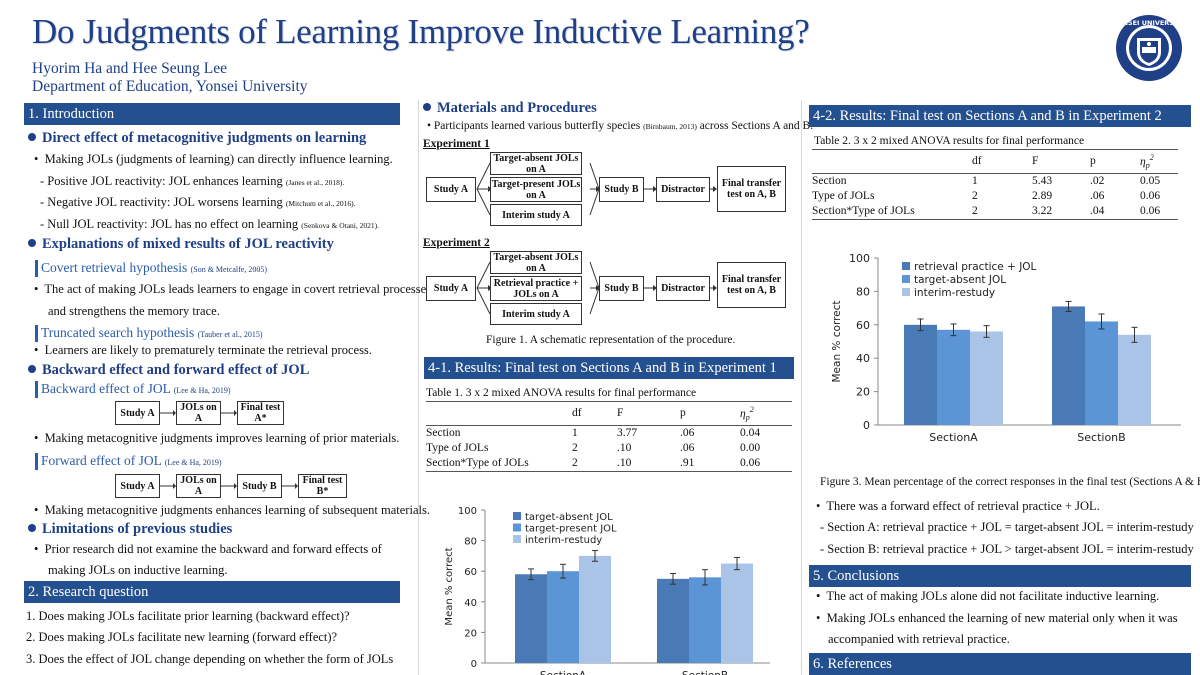  What do you see at coordinates (1115, 212) in the screenshot?
I see `table-cell: .04` at bounding box center [1115, 212].